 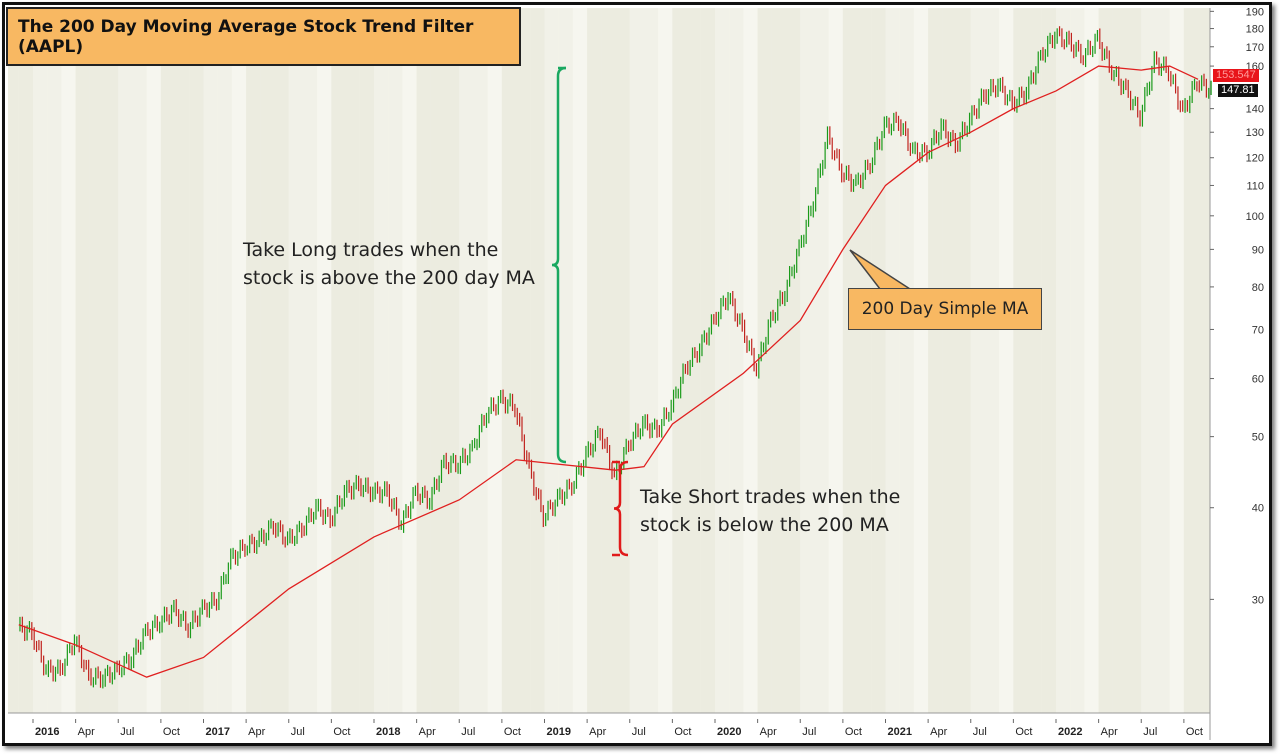 What do you see at coordinates (1258, 380) in the screenshot?
I see `y-tick-label: 60` at bounding box center [1258, 380].